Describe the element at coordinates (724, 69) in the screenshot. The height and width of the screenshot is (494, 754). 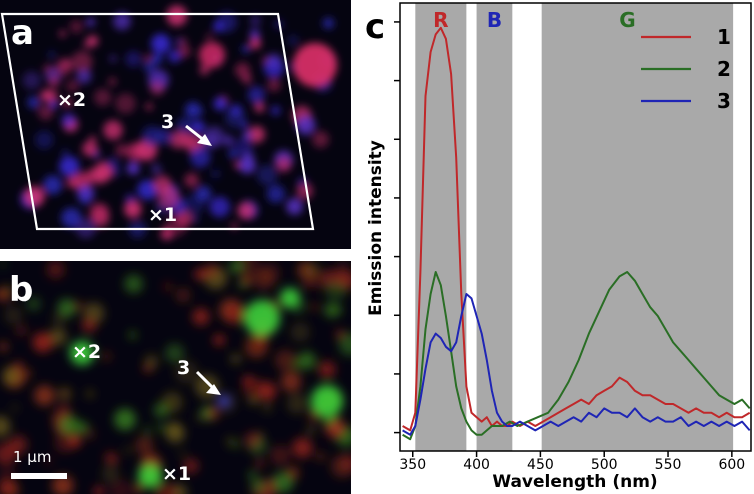
I see `legend-label-2: 2` at that location.